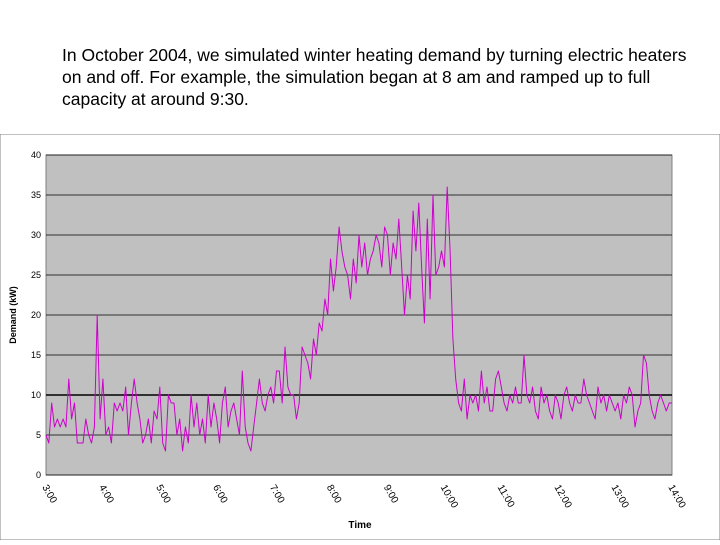 The height and width of the screenshot is (545, 720). I want to click on y-tick-label: 20, so click(36, 315).